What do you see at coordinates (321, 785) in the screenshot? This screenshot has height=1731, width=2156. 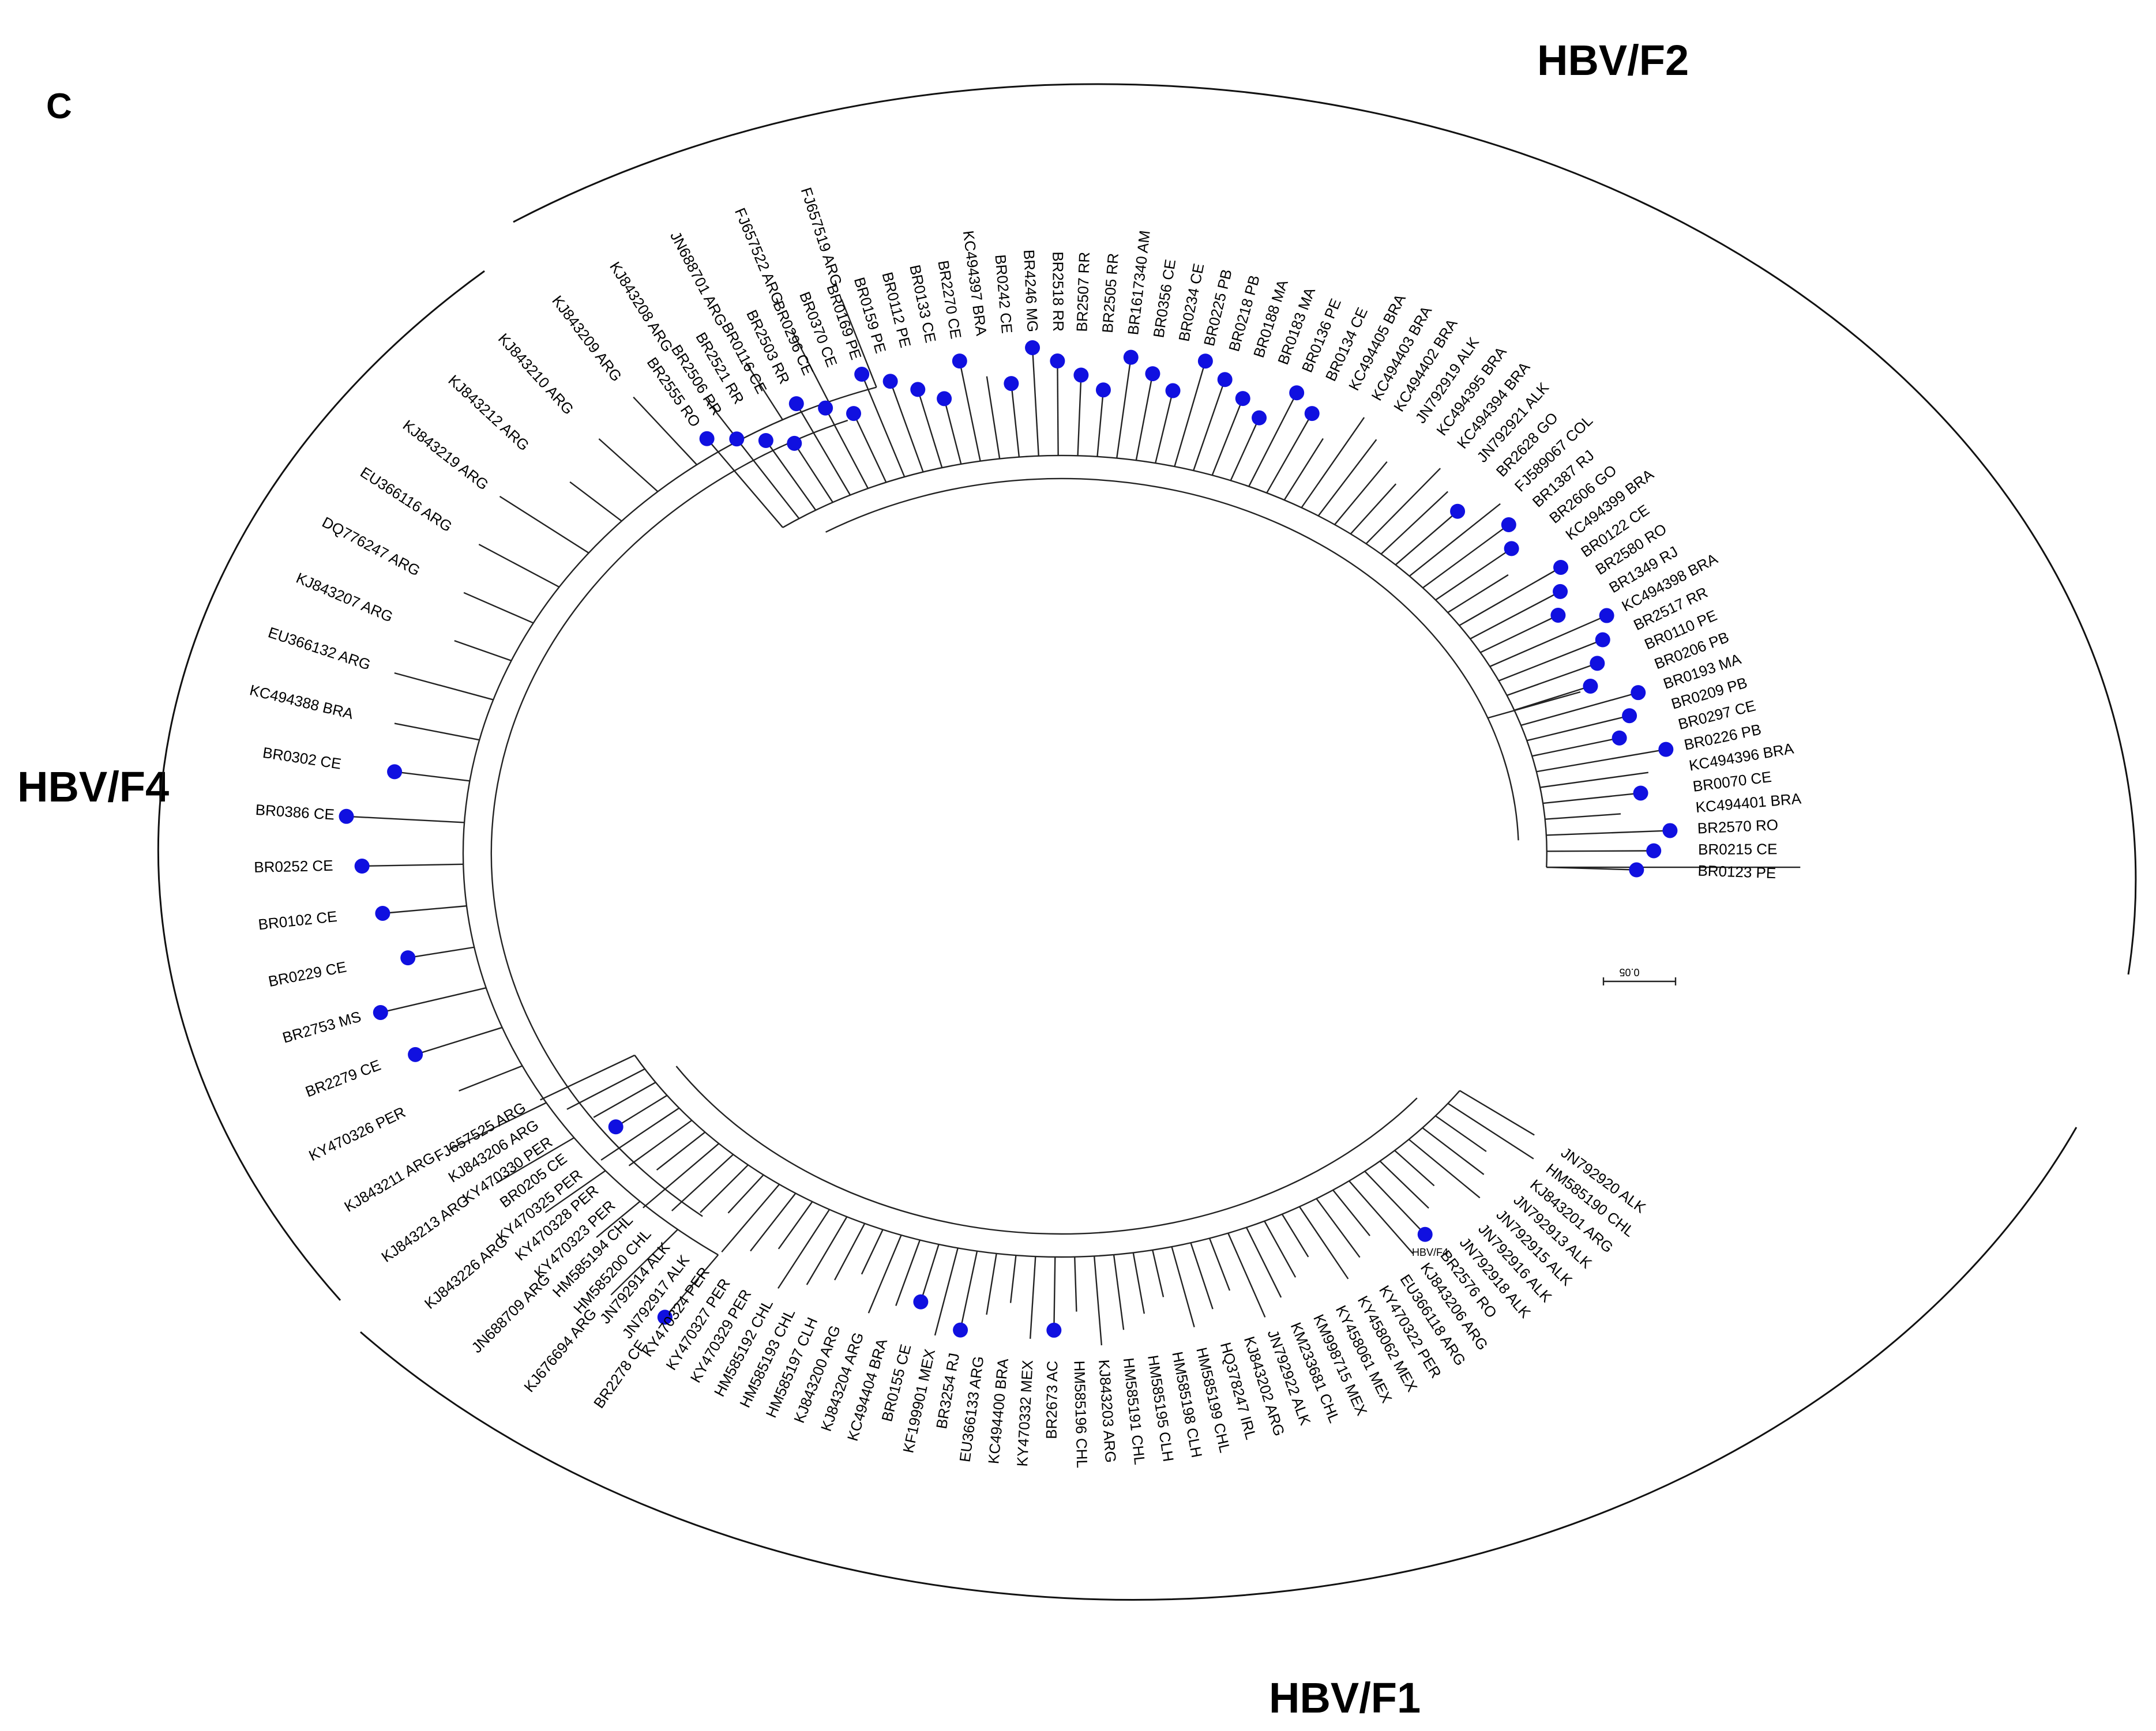 I see `clade-arc-f4` at bounding box center [321, 785].